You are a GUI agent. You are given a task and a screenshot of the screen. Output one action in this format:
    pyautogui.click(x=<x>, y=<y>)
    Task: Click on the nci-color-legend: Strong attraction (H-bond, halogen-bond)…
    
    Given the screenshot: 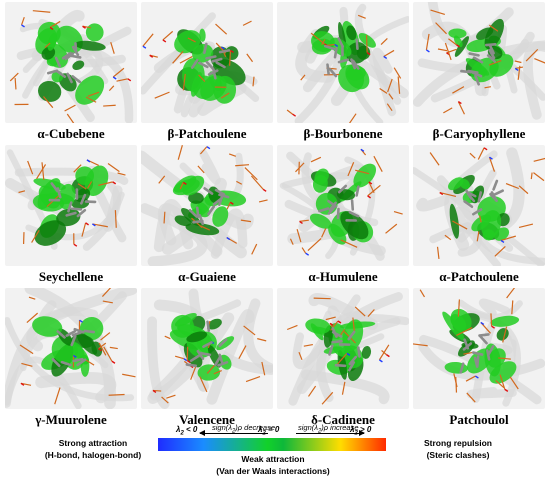 What is the action you would take?
    pyautogui.click(x=275, y=453)
    